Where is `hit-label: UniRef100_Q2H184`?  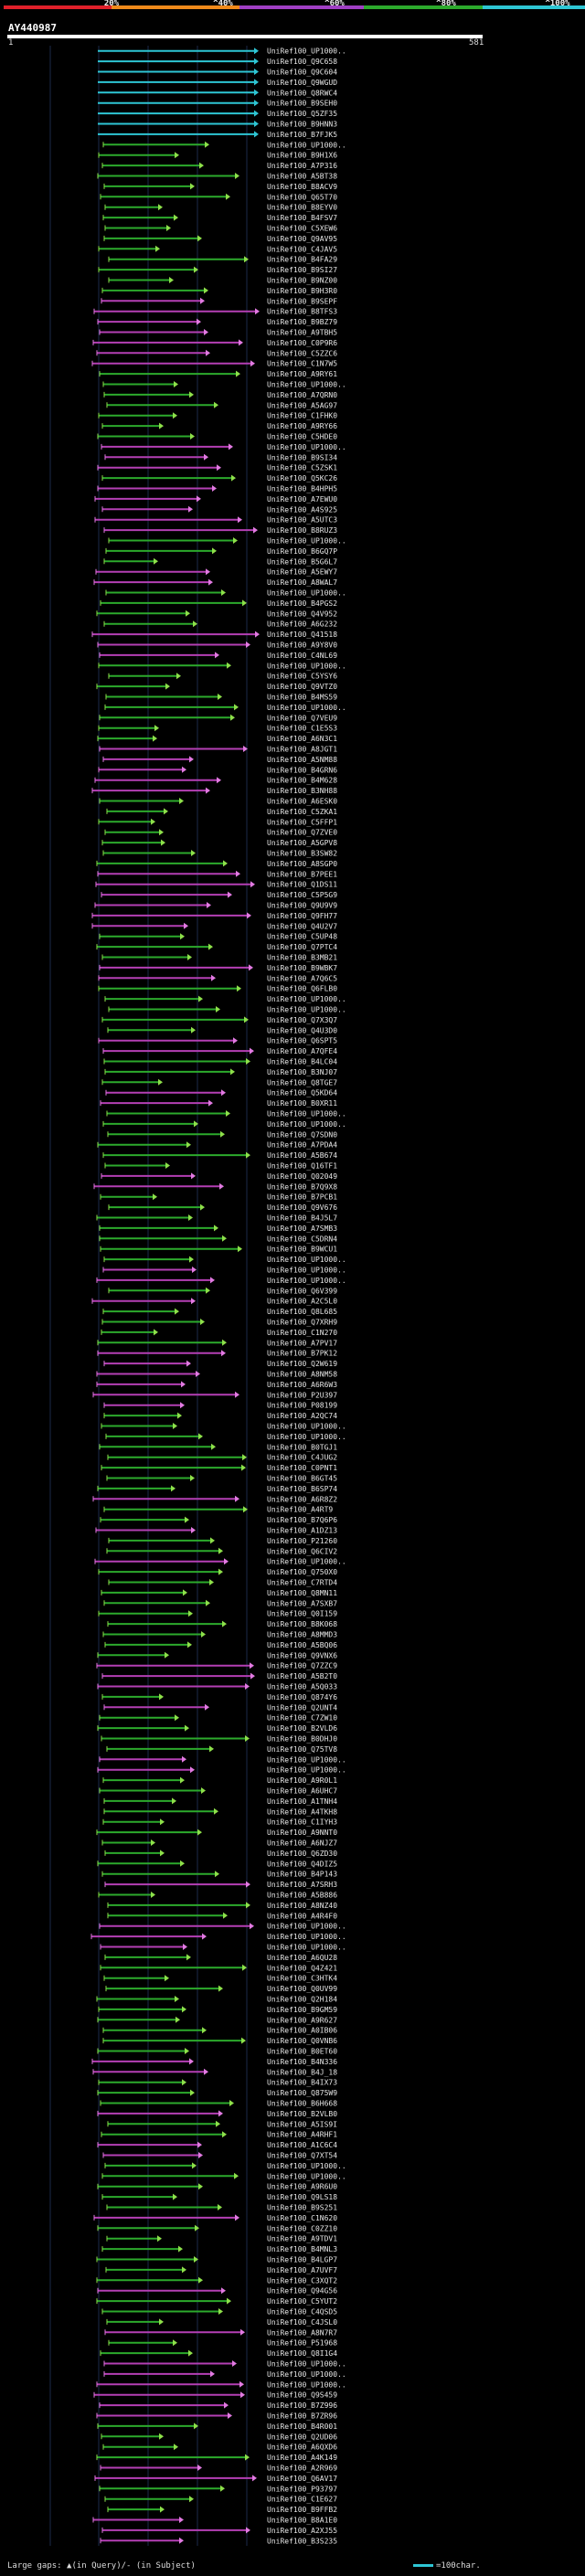
hit-label: UniRef100_Q2H184 is located at coordinates (302, 2000).